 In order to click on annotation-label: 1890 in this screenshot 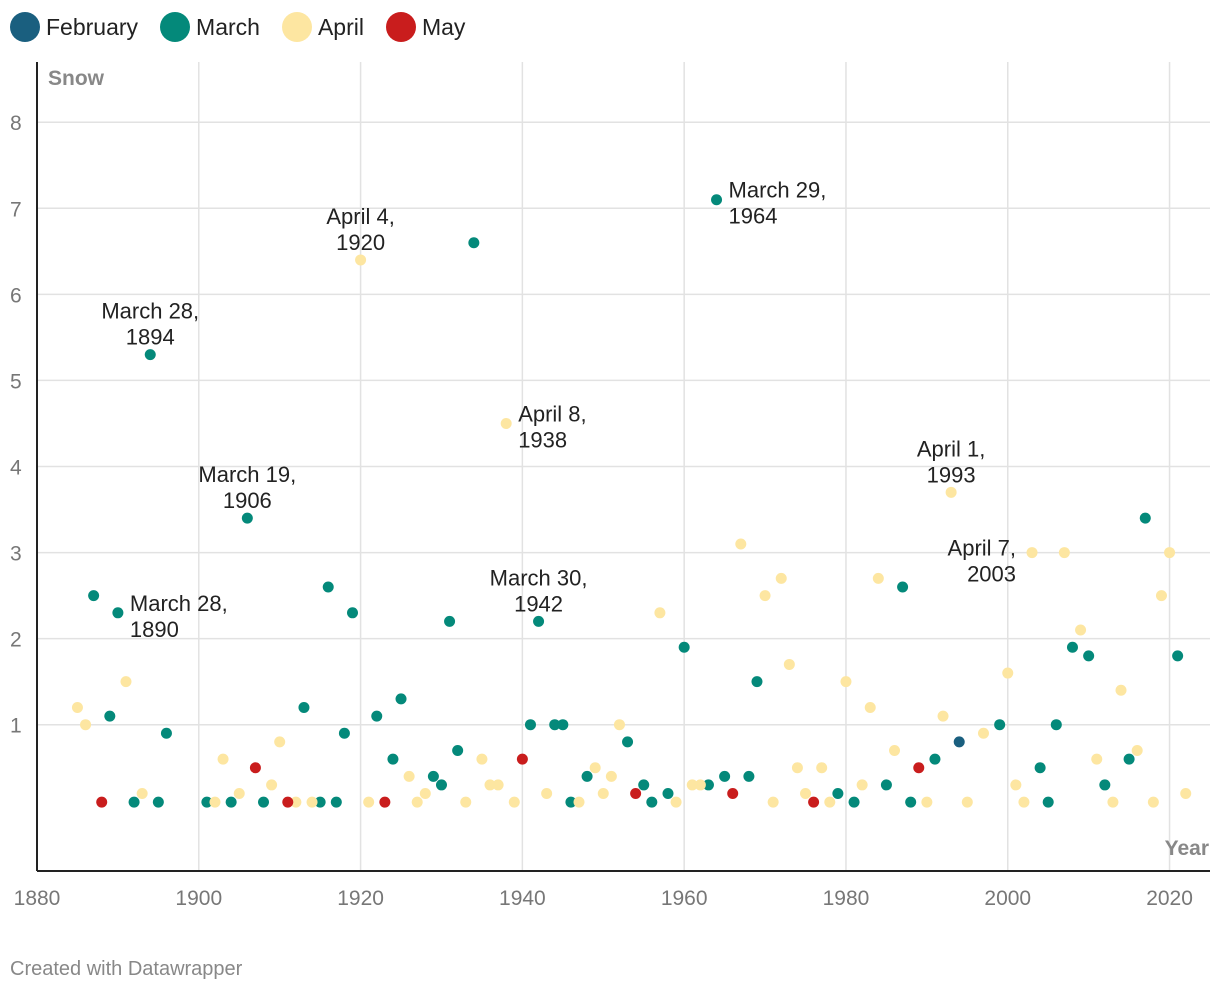, I will do `click(154, 629)`.